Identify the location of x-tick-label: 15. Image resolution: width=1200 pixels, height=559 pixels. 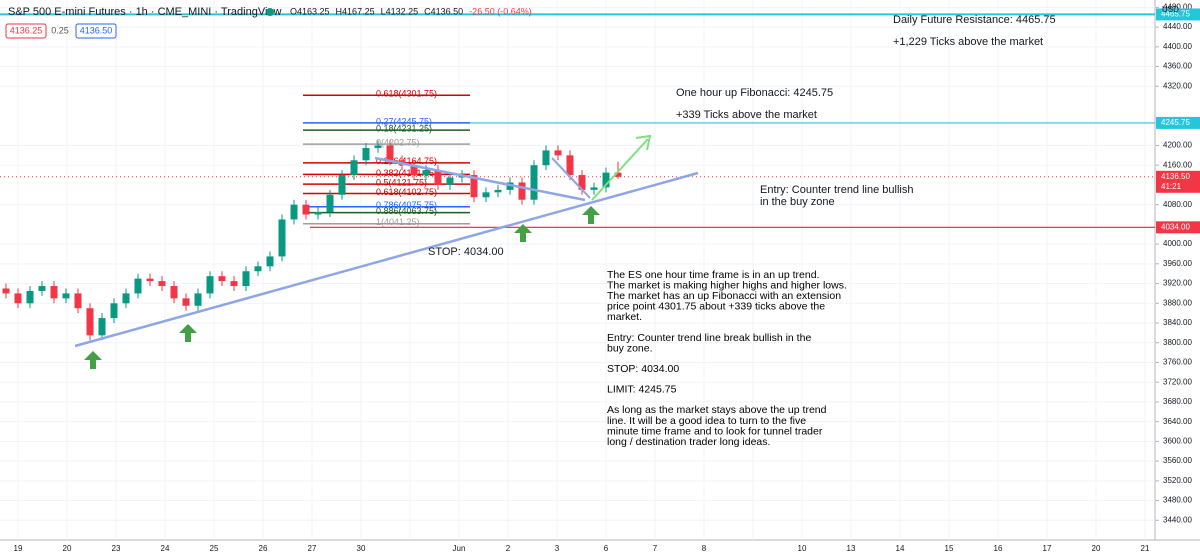
(949, 548).